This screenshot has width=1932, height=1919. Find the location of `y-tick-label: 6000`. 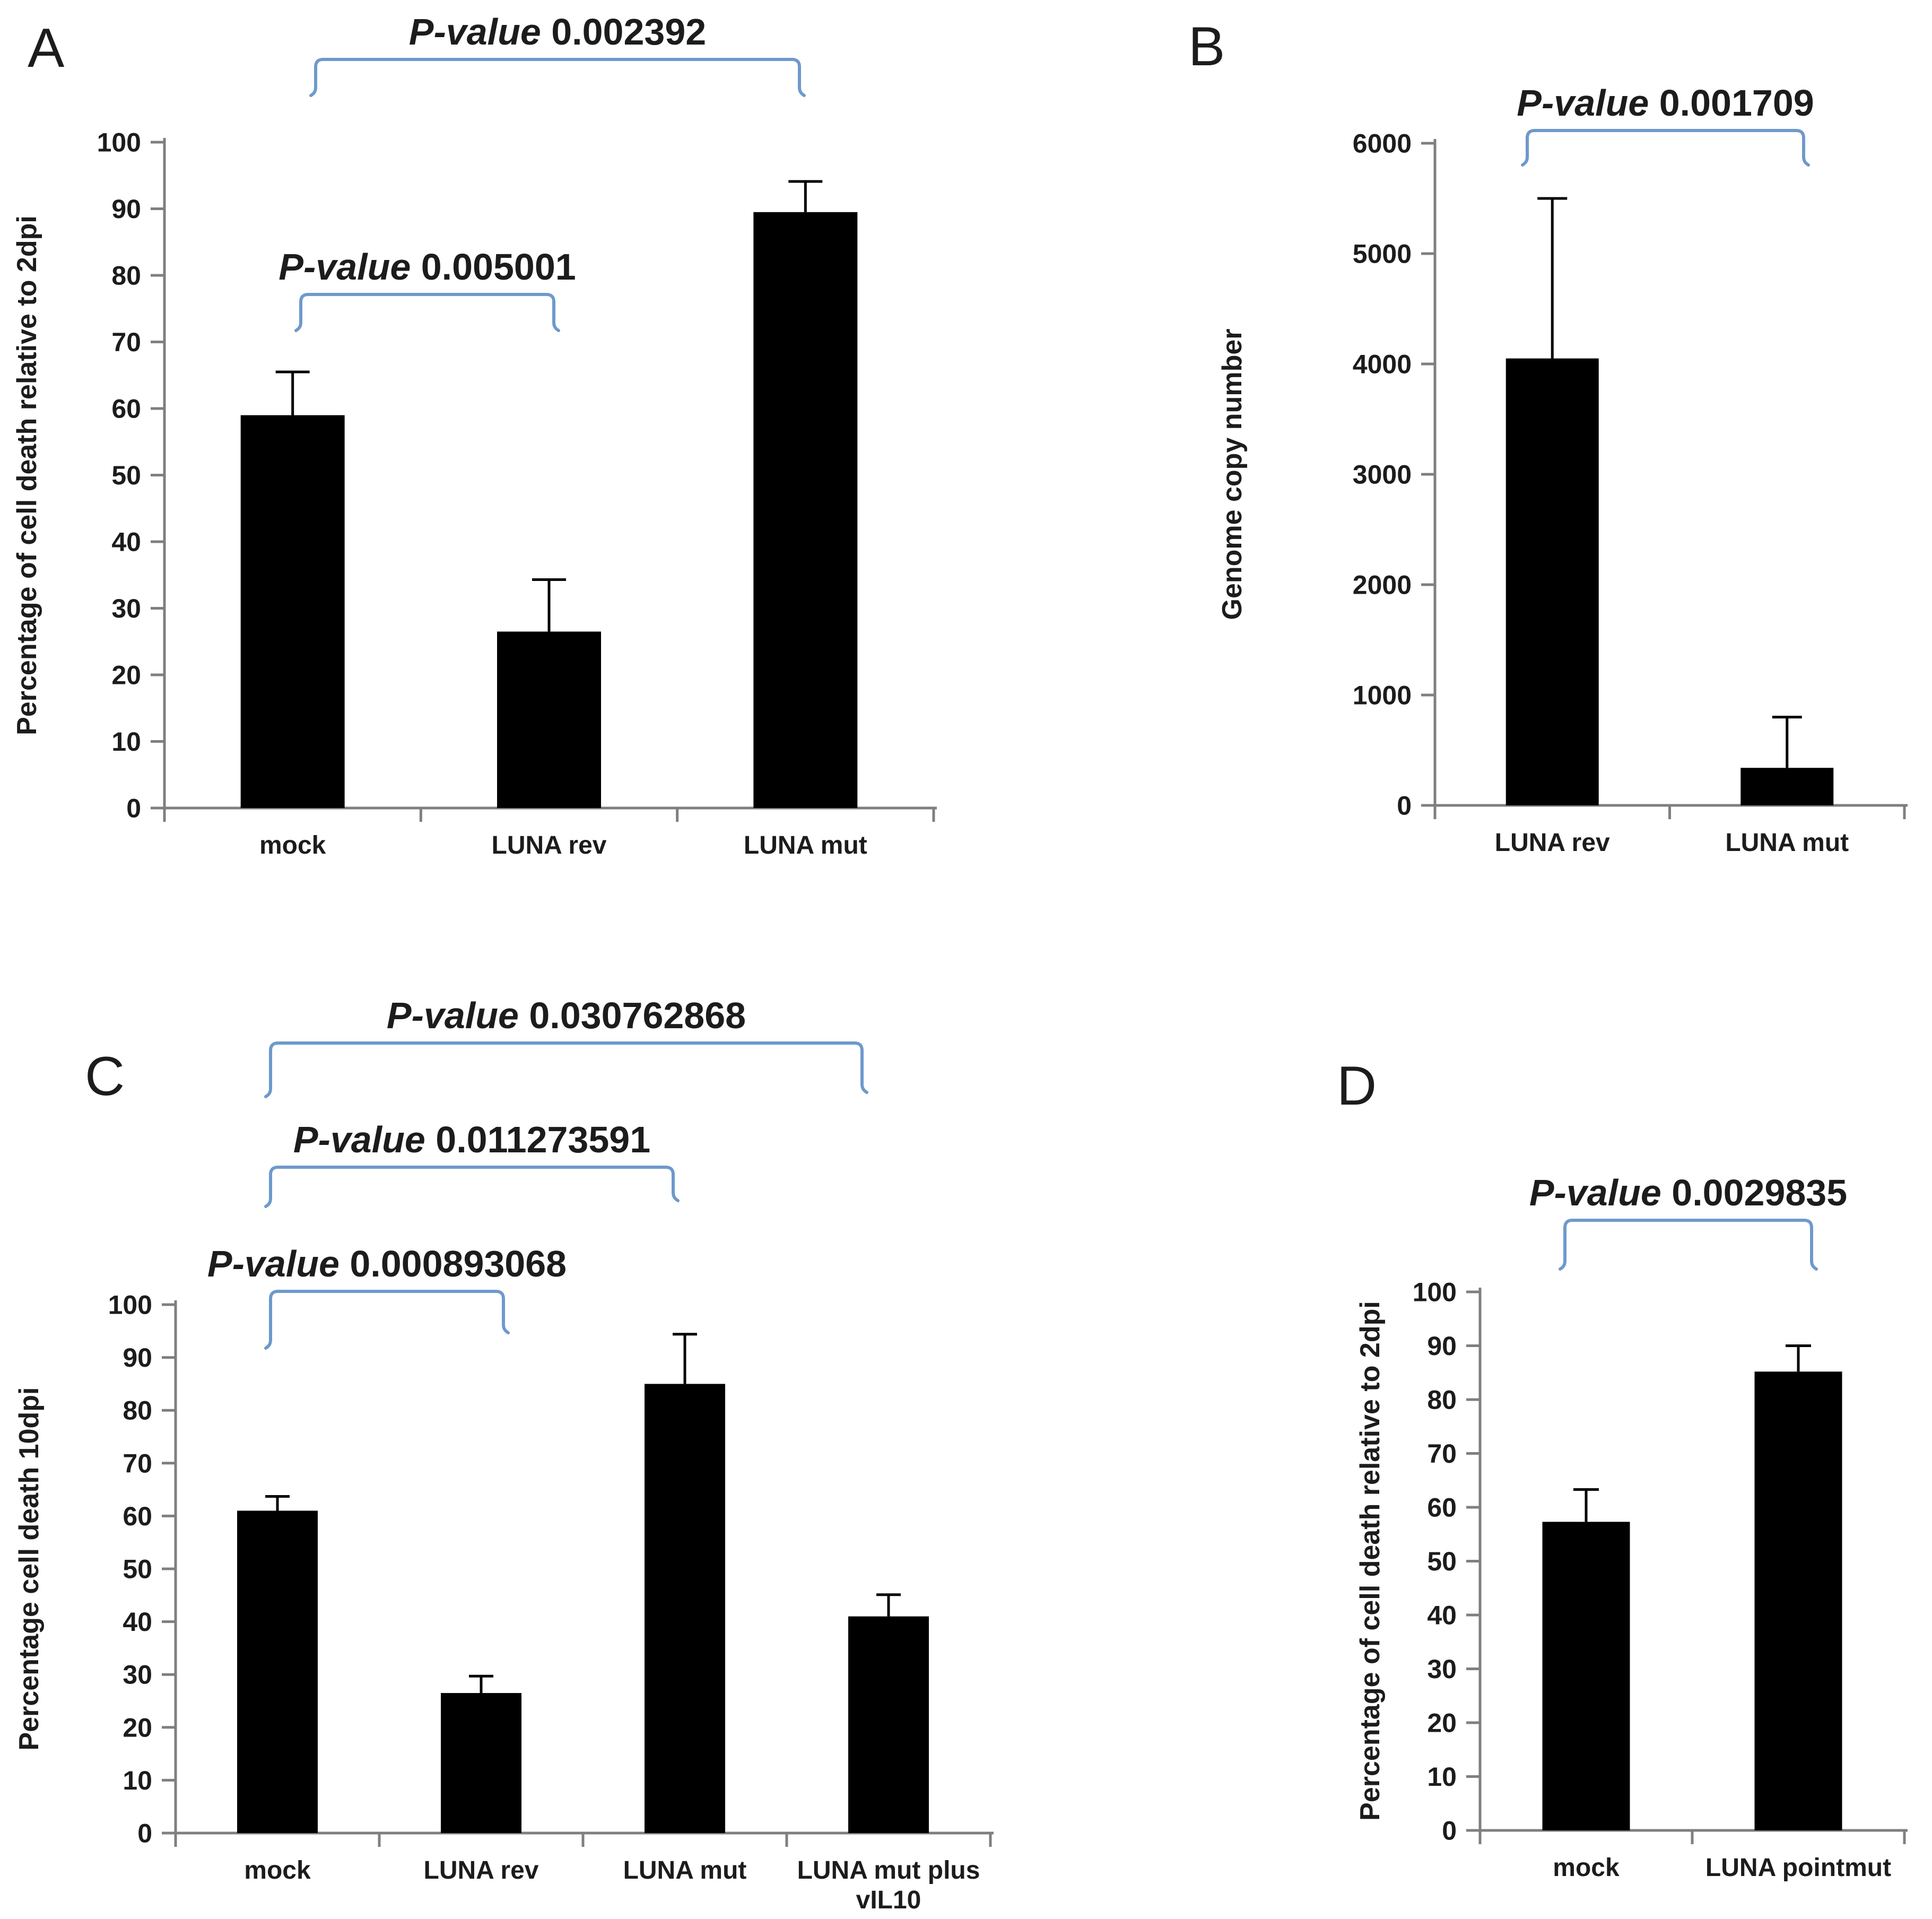

y-tick-label: 6000 is located at coordinates (1382, 144).